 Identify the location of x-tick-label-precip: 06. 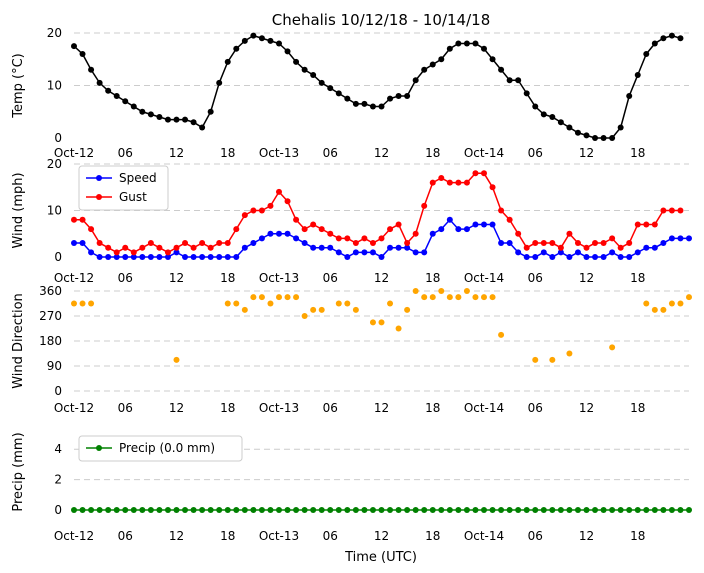
(535, 536).